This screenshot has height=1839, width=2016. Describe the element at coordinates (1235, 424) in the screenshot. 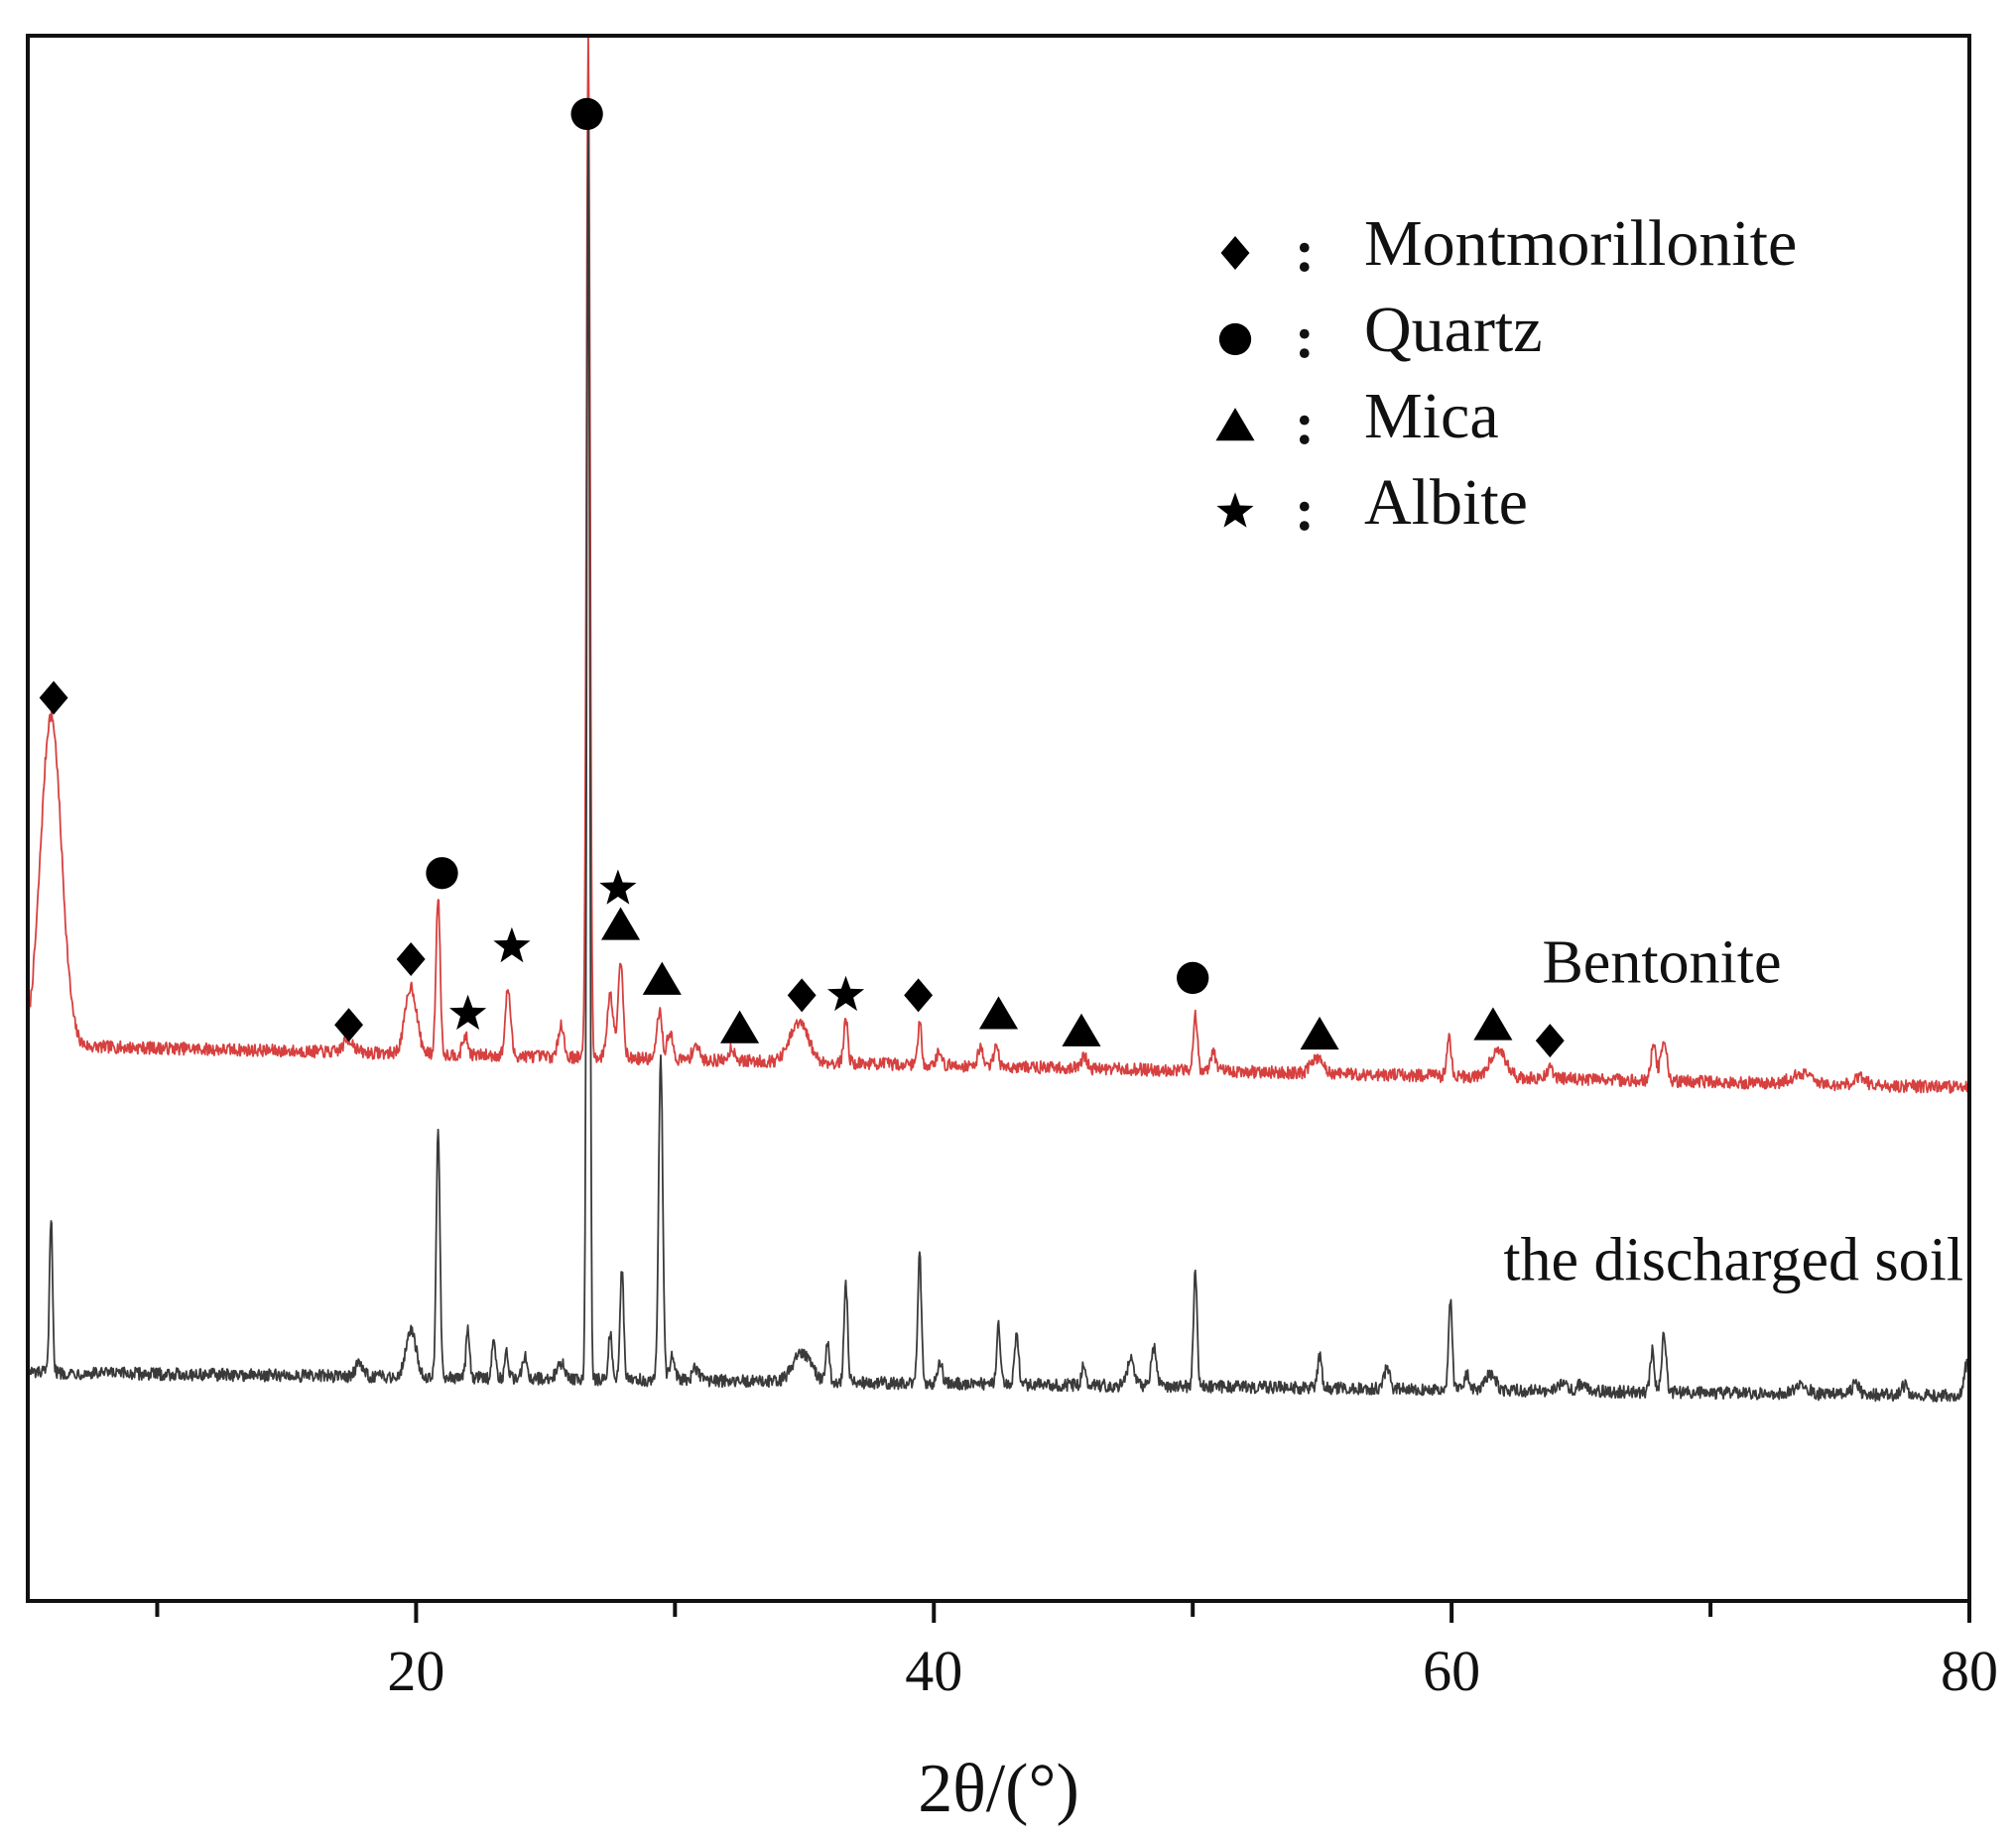

I see `legend-triangle-icon` at that location.